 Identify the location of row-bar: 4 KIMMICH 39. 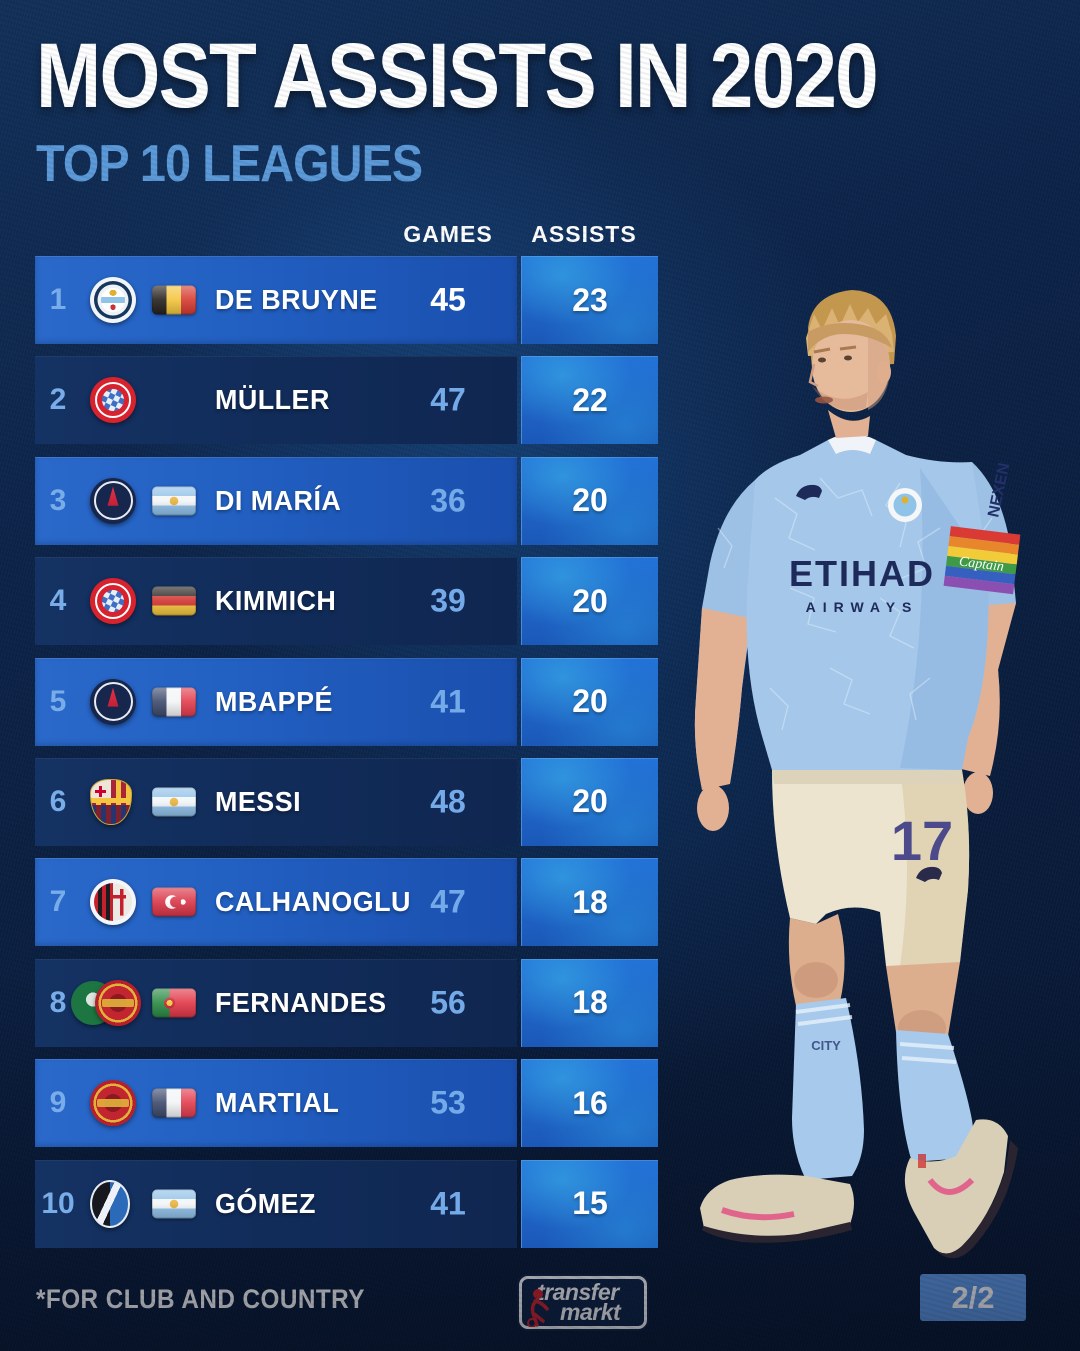
(276, 601).